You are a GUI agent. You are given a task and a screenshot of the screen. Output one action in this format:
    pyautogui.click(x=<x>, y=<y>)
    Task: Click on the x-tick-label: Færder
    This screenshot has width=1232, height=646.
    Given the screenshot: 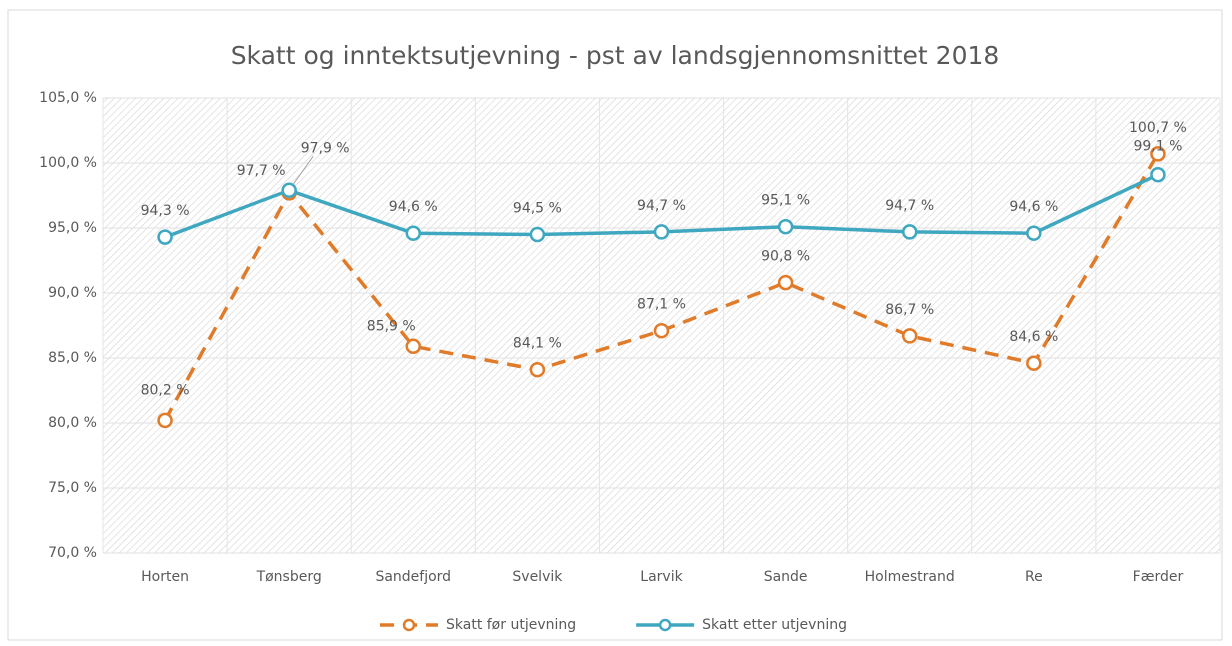 What is the action you would take?
    pyautogui.click(x=1158, y=577)
    